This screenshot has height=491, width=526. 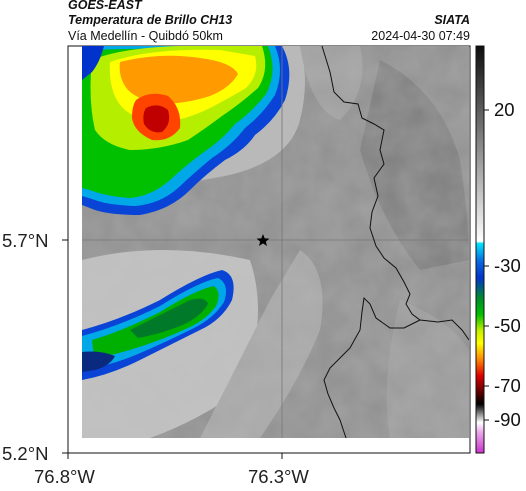 I want to click on lon-label-76-8: 76.8°W, so click(x=64, y=476).